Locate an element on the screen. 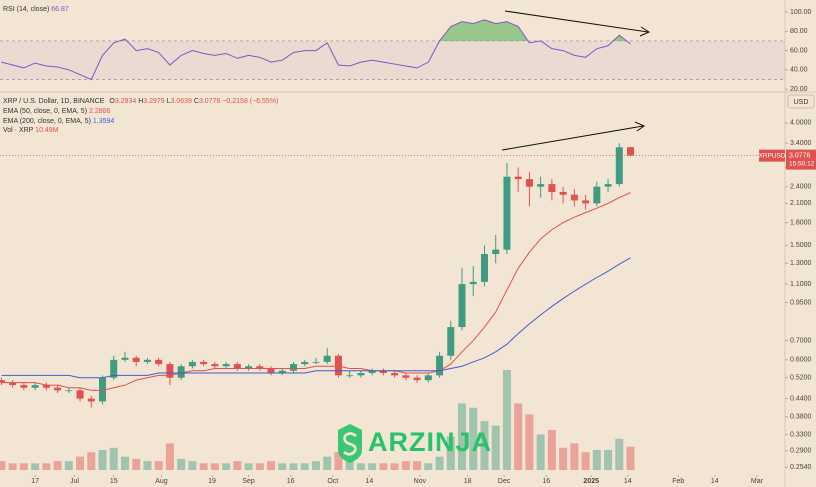 This screenshot has height=487, width=816. price-trendline is located at coordinates (572, 138).